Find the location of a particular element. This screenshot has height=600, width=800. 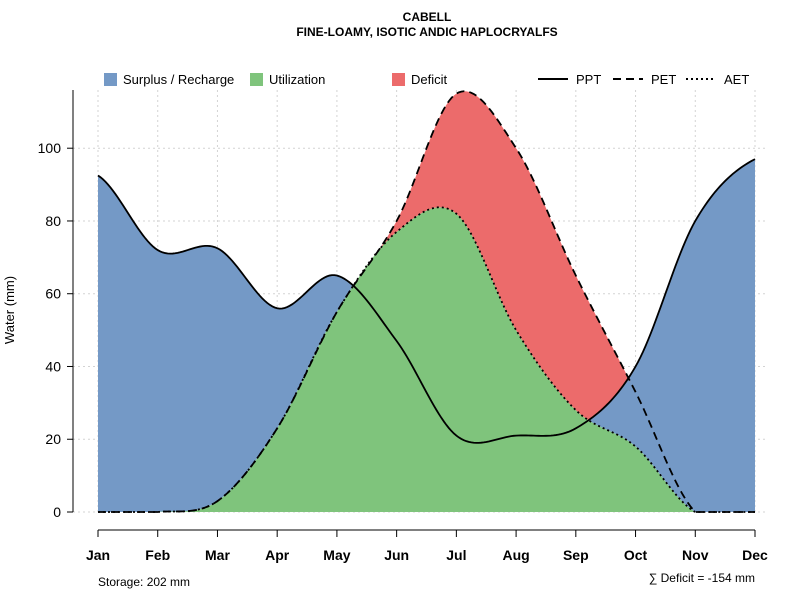

x-tick-label: Aug is located at coordinates (515, 555).